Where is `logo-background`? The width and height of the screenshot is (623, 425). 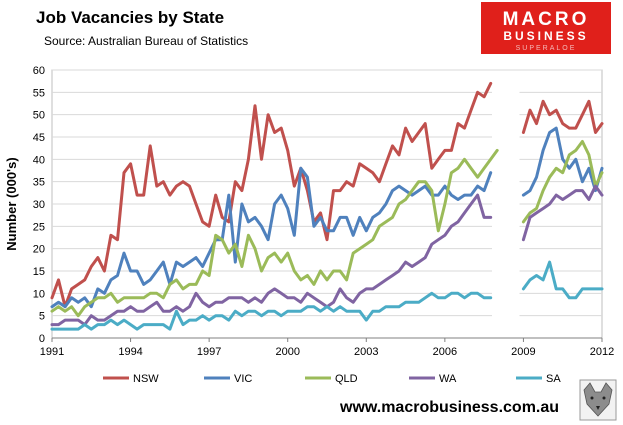
logo-background is located at coordinates (546, 28).